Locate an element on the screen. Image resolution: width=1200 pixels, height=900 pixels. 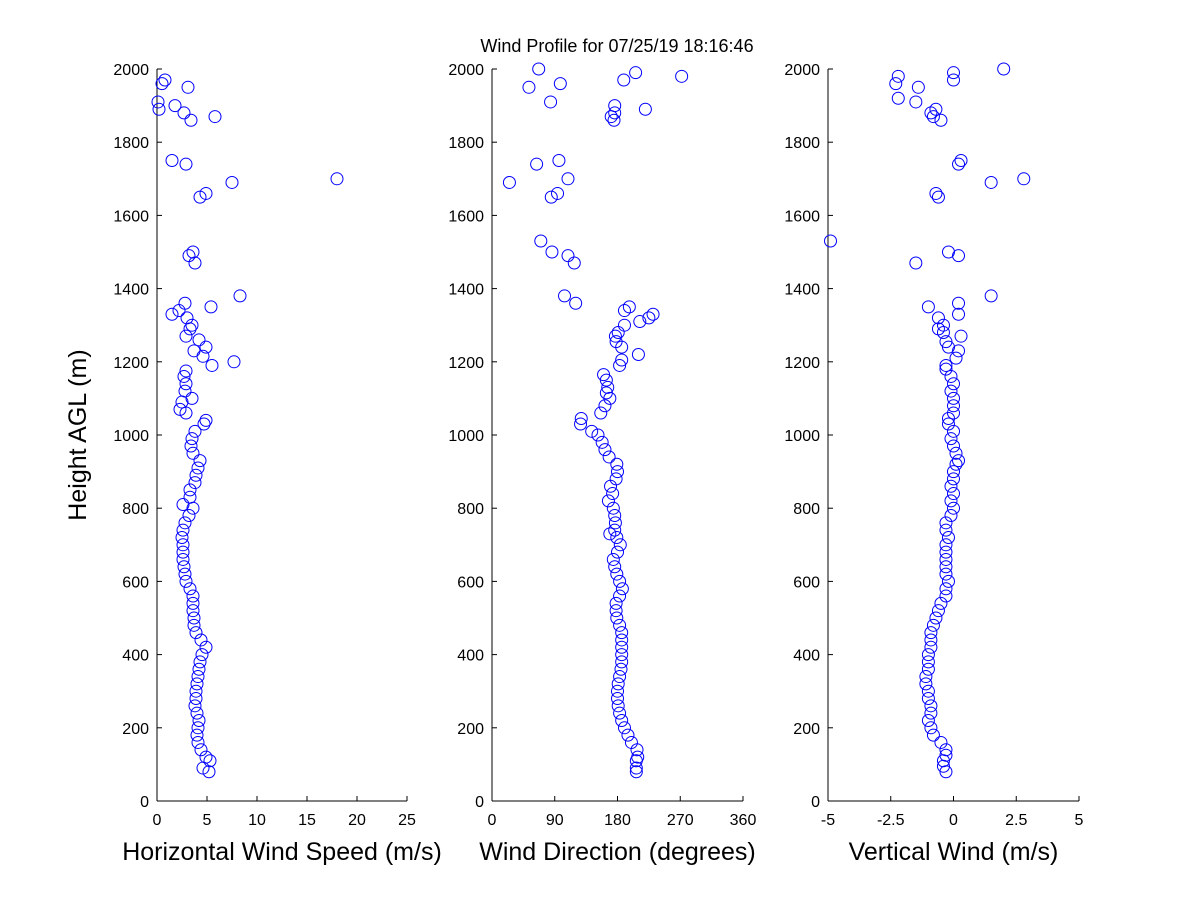
x-tick-label: 20 is located at coordinates (357, 820).